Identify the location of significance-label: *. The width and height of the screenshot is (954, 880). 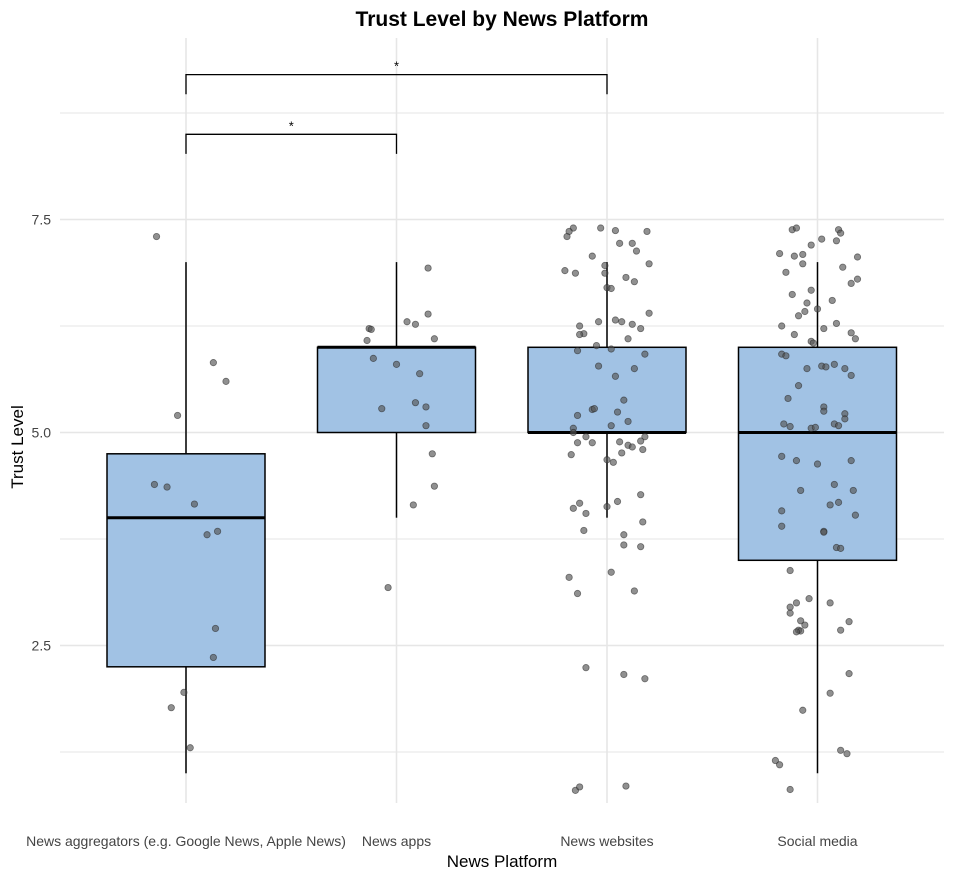
(396, 66).